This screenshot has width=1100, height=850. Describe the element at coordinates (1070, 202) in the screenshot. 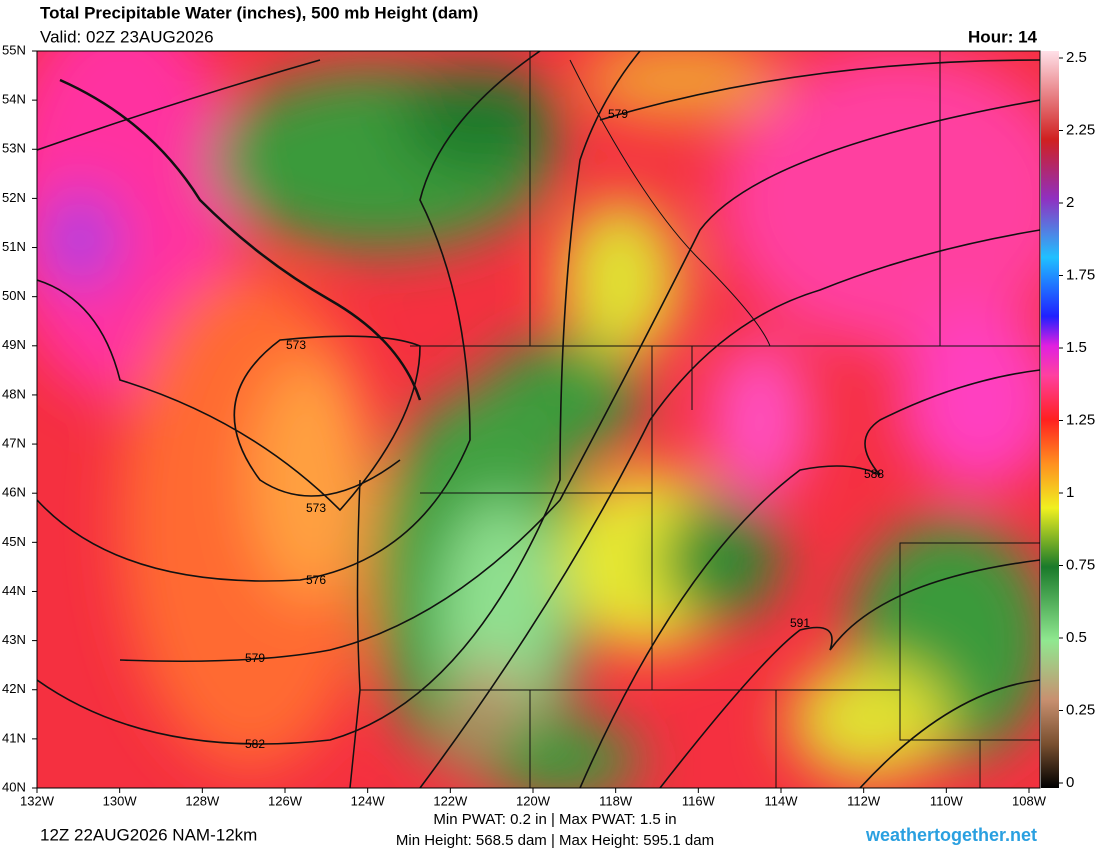

I see `colorbar-tick-label: 2` at that location.